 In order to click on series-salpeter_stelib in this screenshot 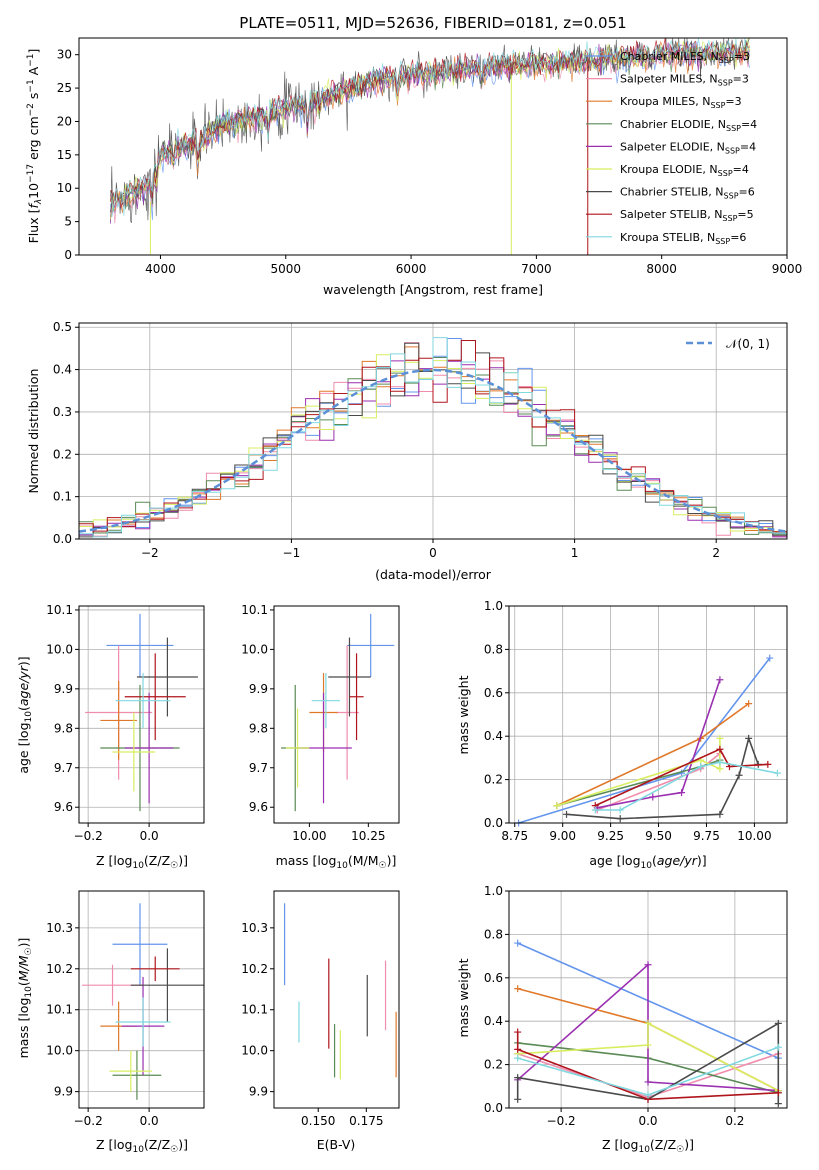, I will do `click(681, 777)`.